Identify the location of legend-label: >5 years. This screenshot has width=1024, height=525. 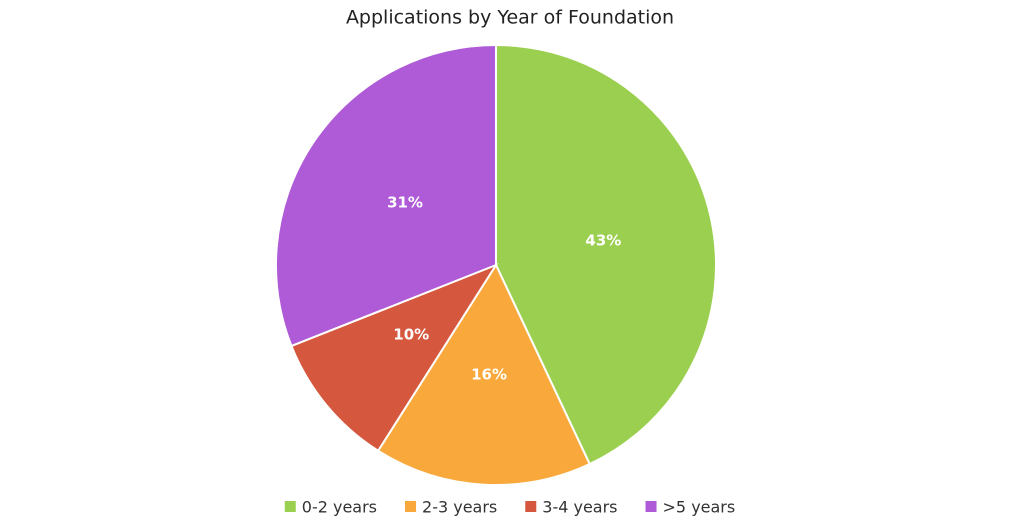
(699, 507).